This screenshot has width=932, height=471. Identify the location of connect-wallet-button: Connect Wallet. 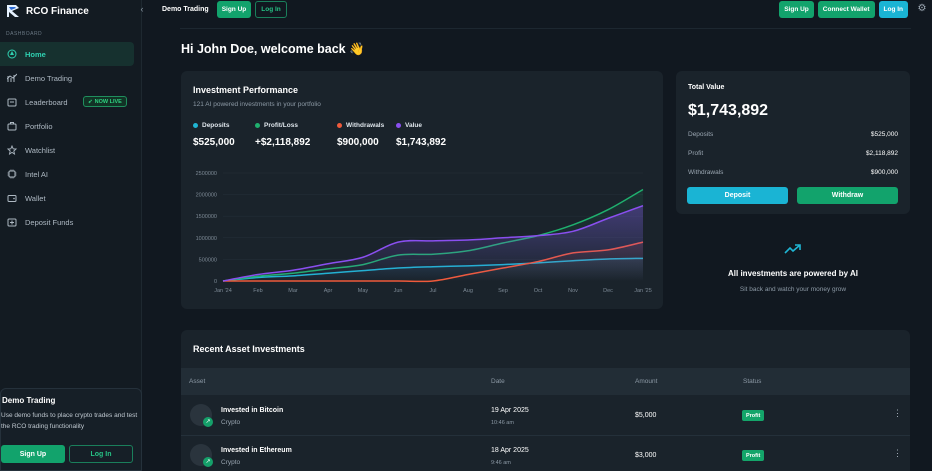
(846, 9).